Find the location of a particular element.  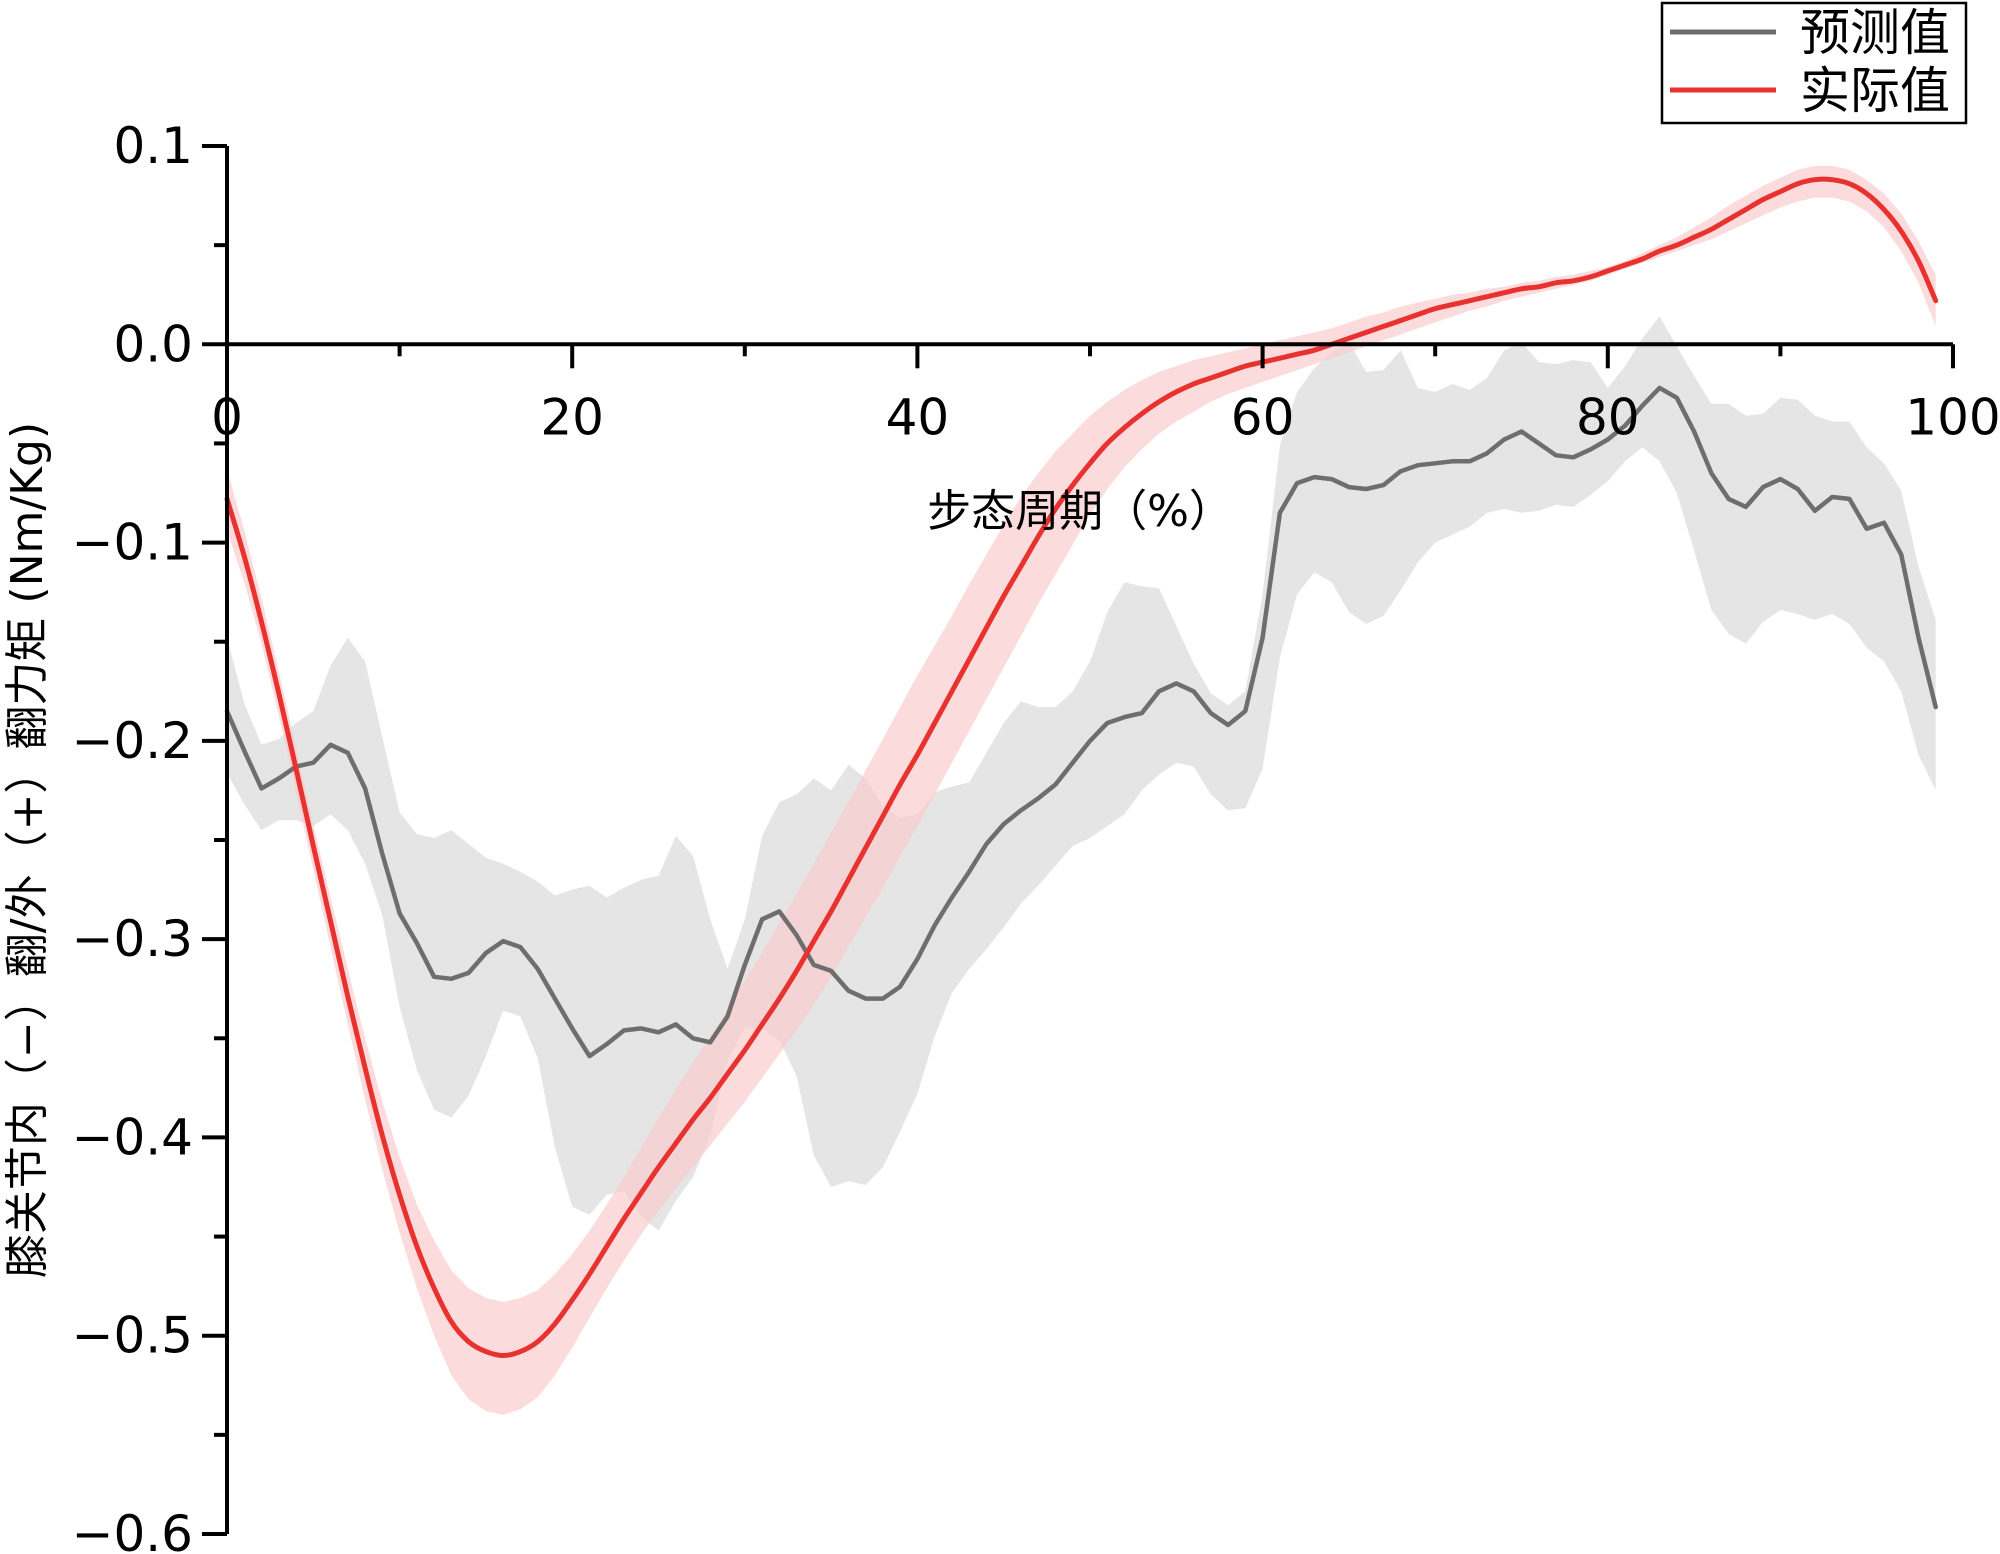

y-tick-label: −0.2 is located at coordinates (132, 741).